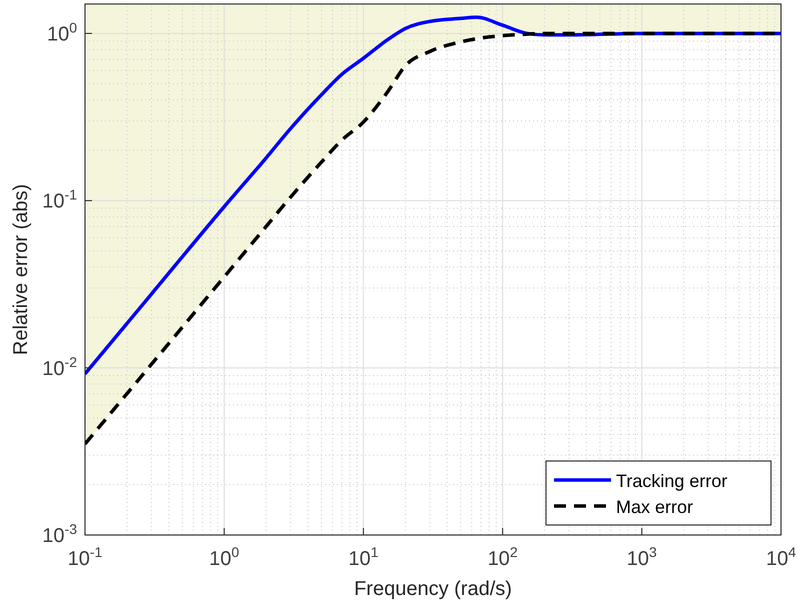 This screenshot has width=800, height=613. I want to click on y-tick-label: 10$^{-3}$, so click(60, 534).